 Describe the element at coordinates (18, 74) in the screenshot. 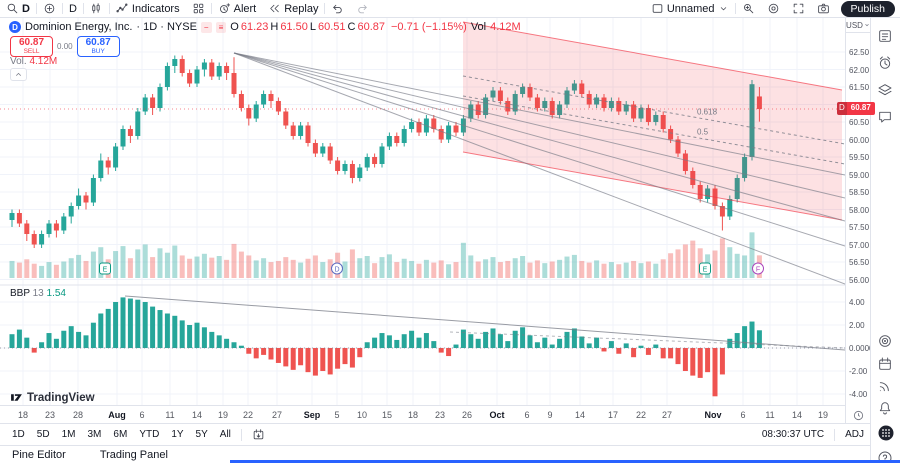

I see `legend-collapse-button` at that location.